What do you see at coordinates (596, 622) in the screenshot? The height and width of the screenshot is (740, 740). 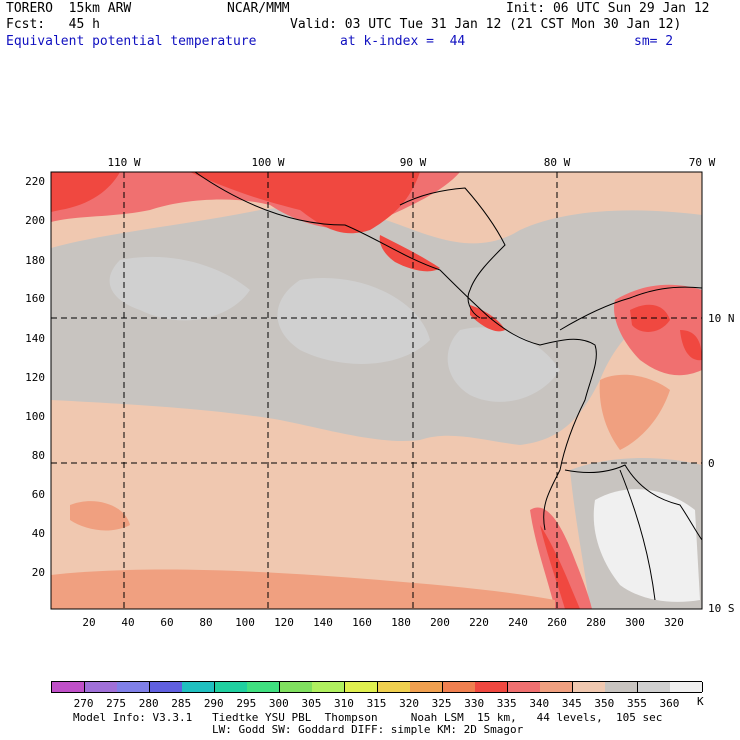 I see `x-tick-label: 280` at bounding box center [596, 622].